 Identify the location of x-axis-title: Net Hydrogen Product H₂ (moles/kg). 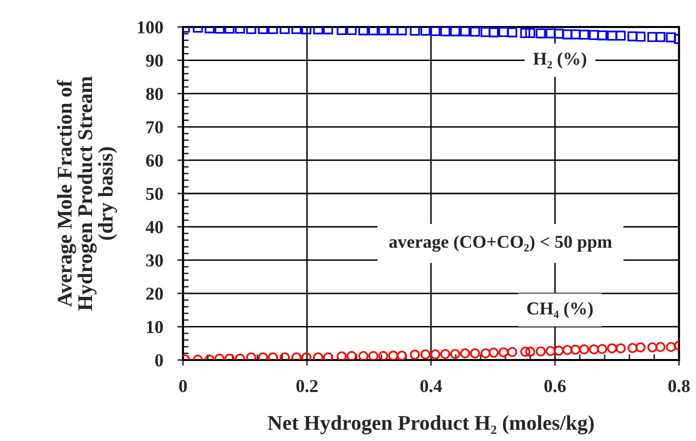
(431, 424).